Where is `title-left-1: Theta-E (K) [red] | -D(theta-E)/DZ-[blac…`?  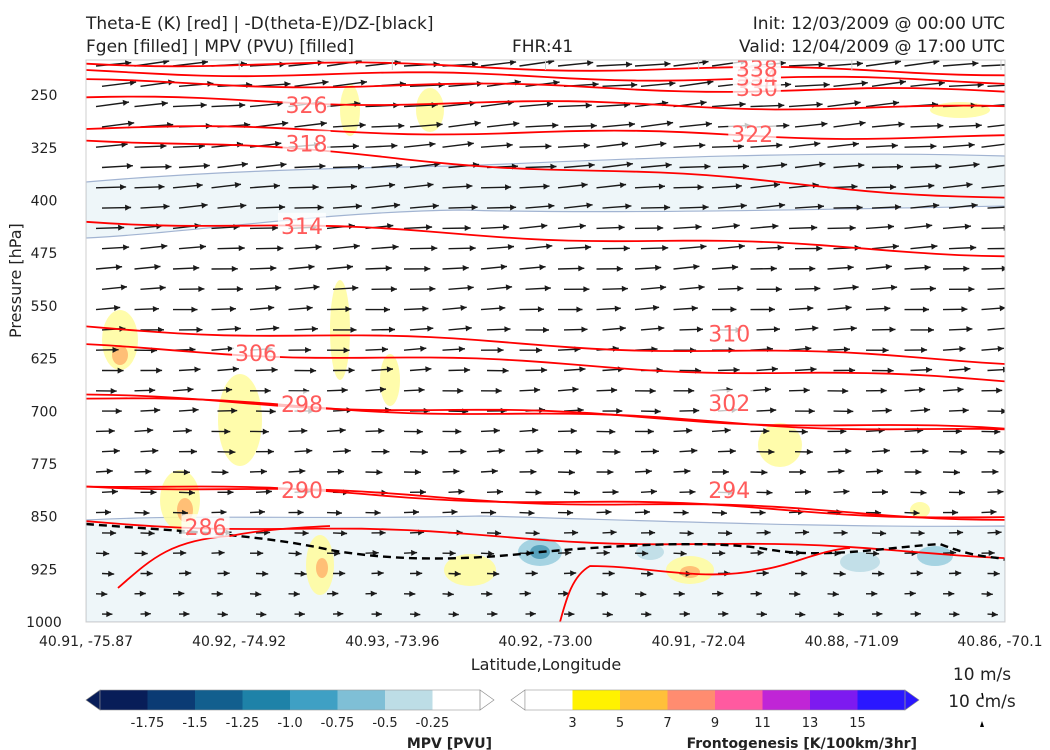
title-left-1: Theta-E (K) [red] | -D(theta-E)/DZ-[blac… is located at coordinates (260, 24).